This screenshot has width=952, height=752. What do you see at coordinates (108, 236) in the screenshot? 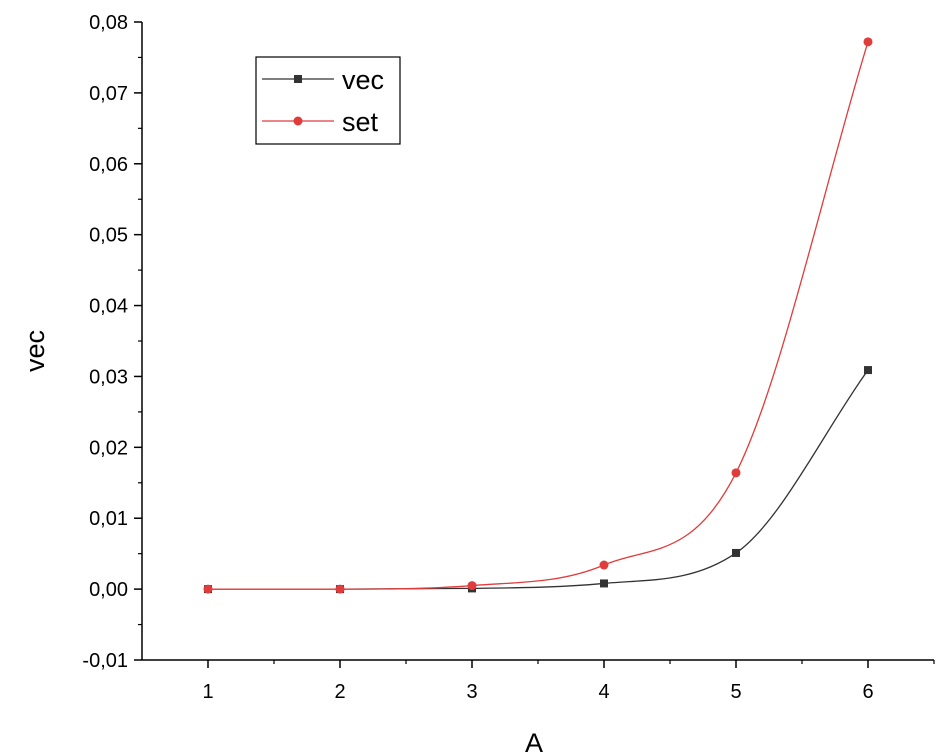
I see `y-tick-label: 0,05` at bounding box center [108, 236].